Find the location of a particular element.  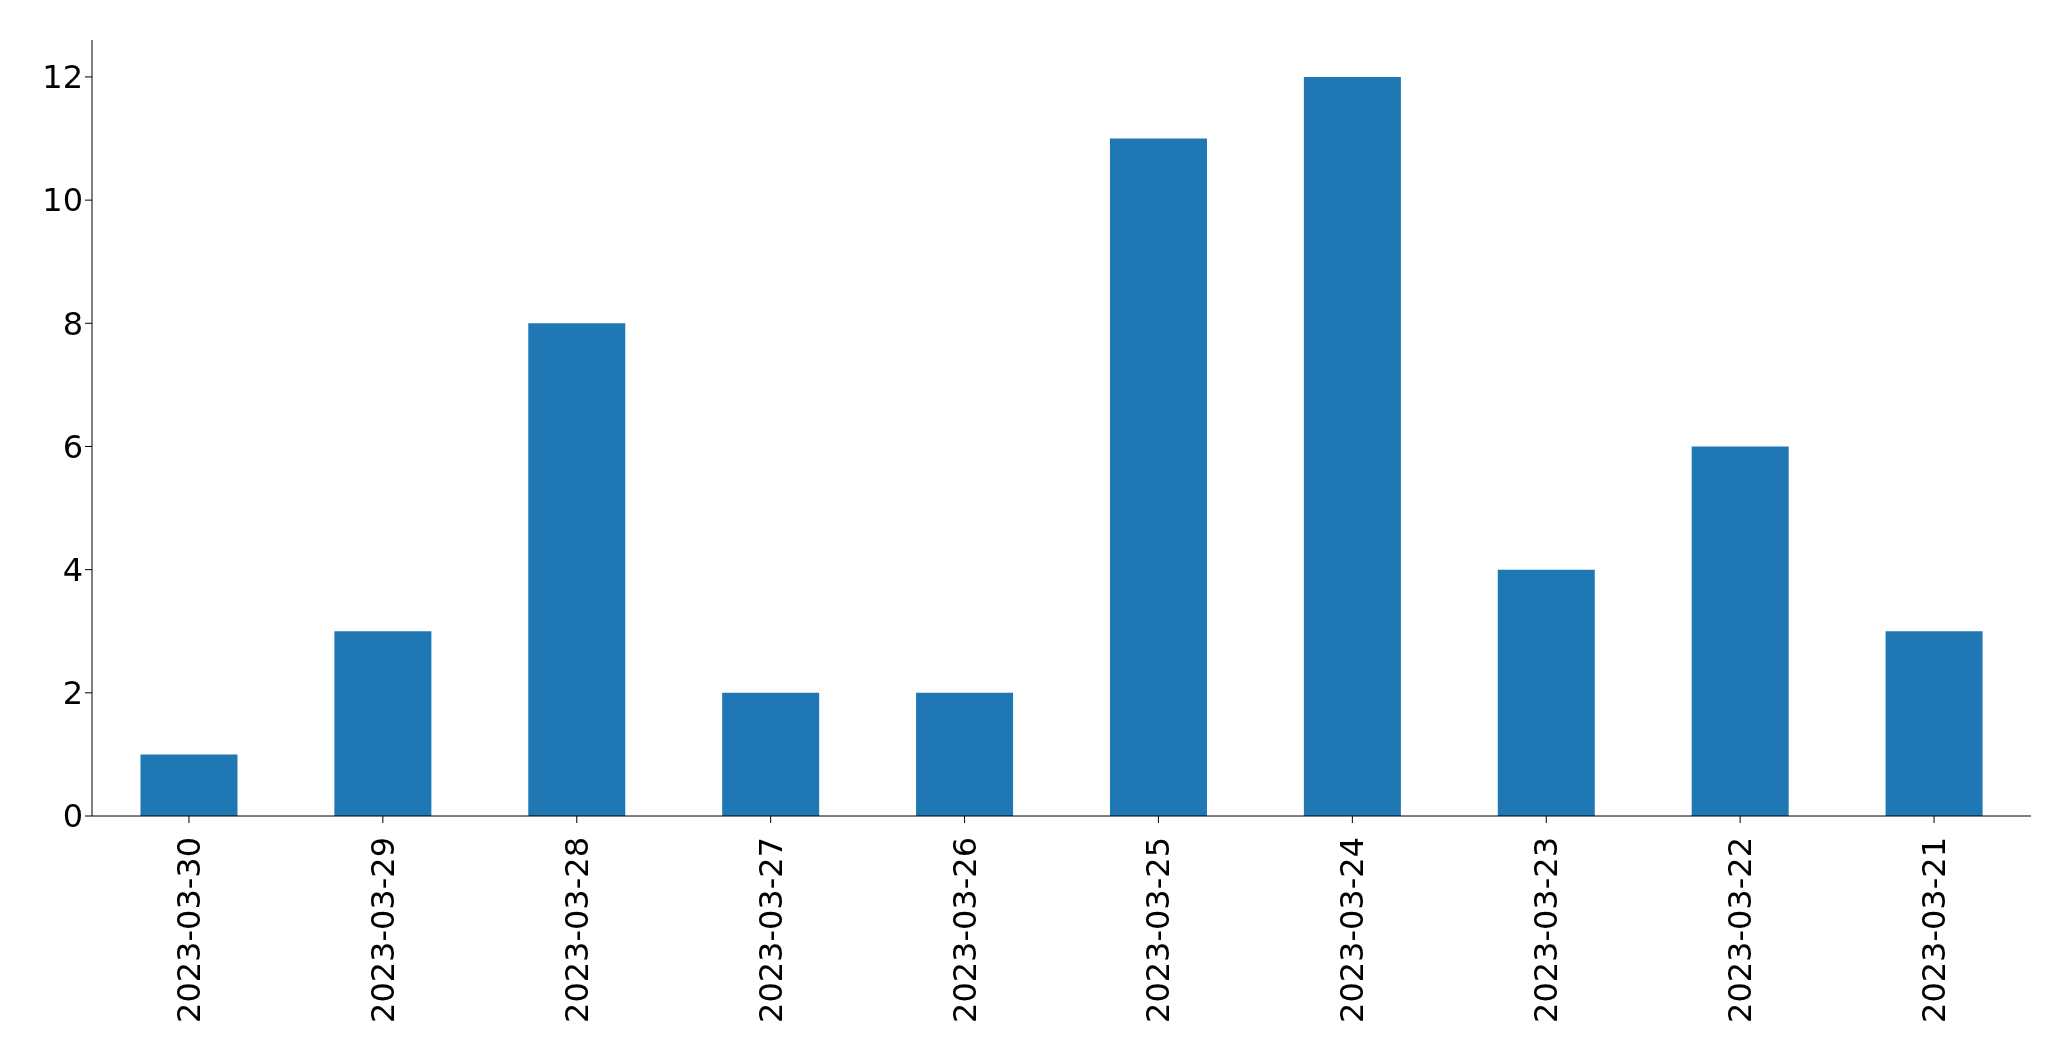

y-tick-label: 10 is located at coordinates (62, 200).